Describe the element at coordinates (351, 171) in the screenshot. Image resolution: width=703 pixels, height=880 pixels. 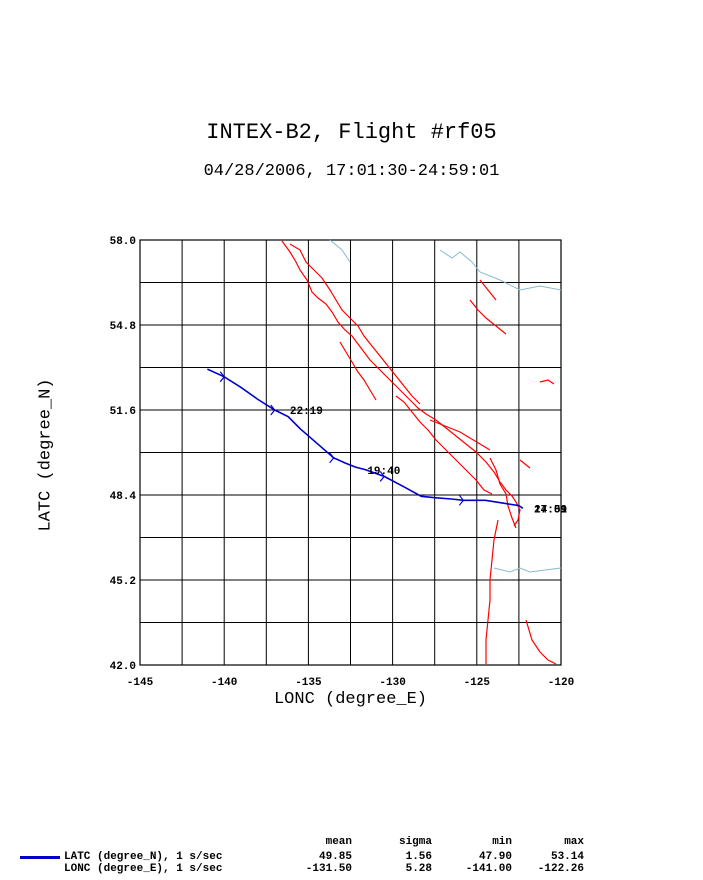
I see `chart-subtitle: 04/28/2006, 17:01:30-24:59:01` at that location.